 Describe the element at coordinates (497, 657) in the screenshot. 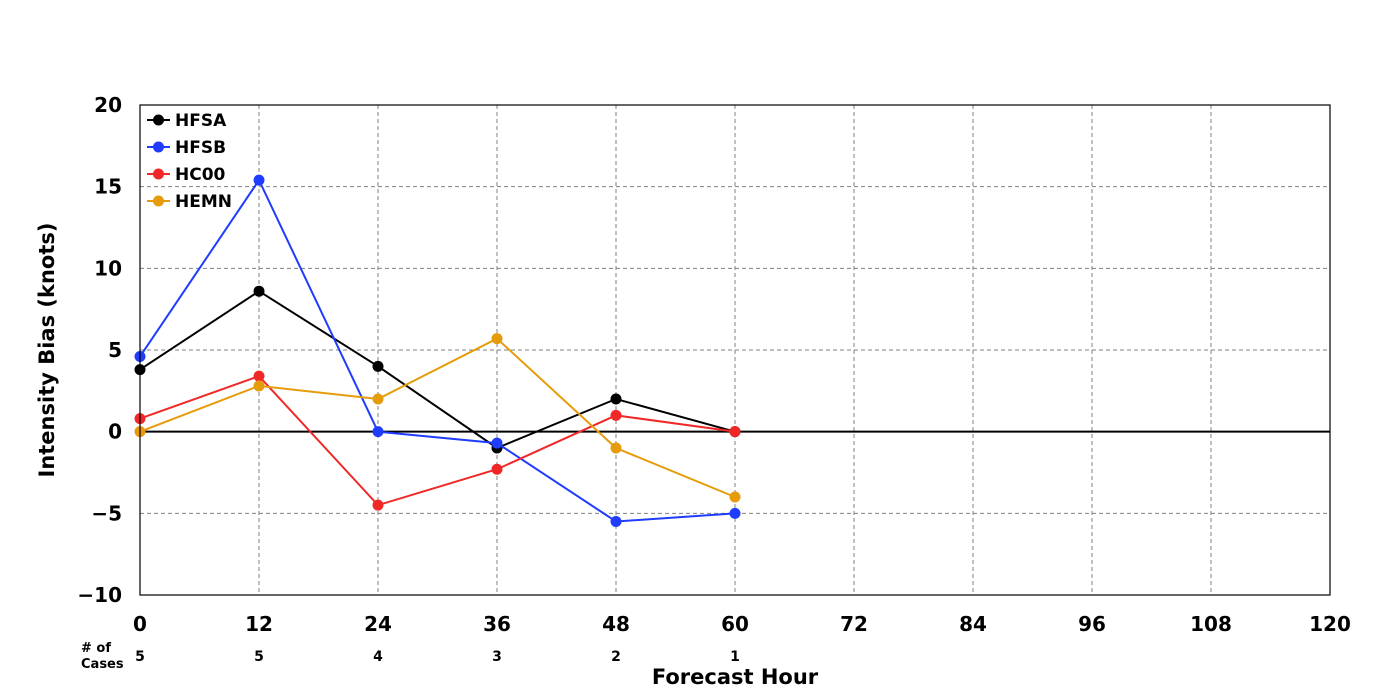

I see `case-count: 3` at that location.